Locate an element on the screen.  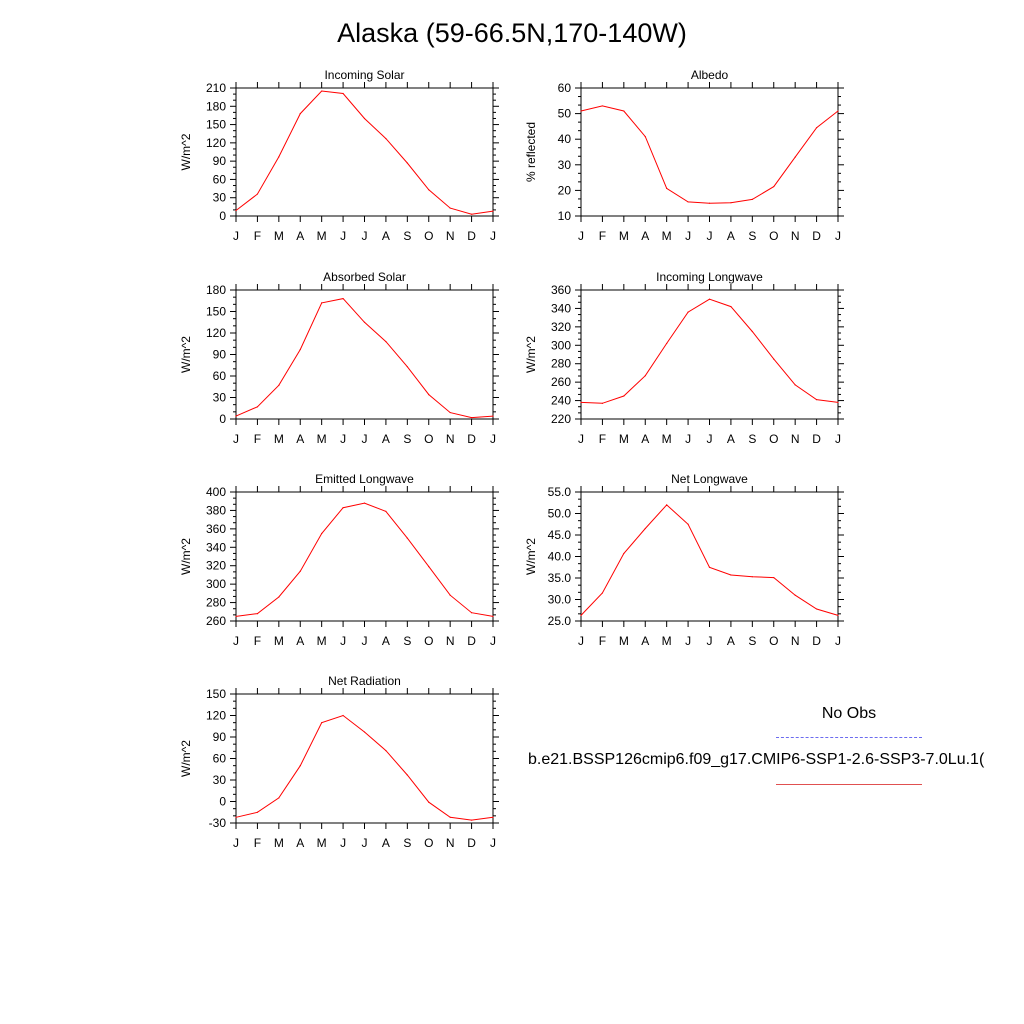
chart-3-xtick-label: J is located at coordinates (365, 439).